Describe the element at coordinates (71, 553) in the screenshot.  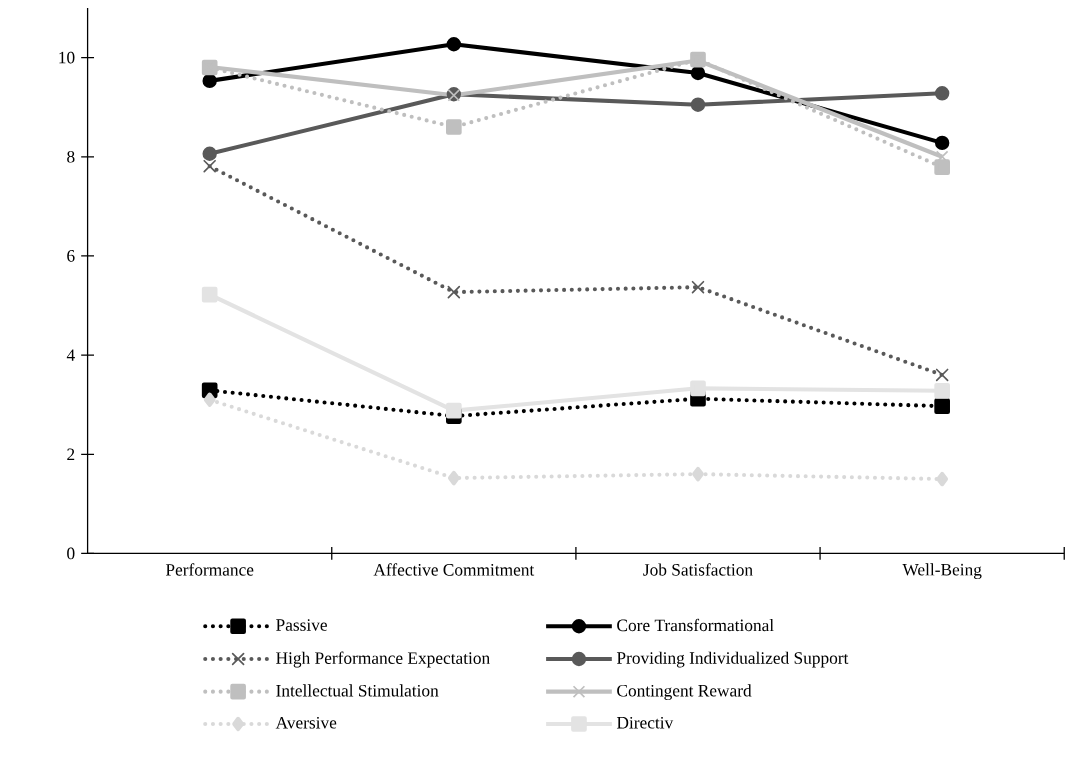
I see `y-tick-label: 0` at that location.